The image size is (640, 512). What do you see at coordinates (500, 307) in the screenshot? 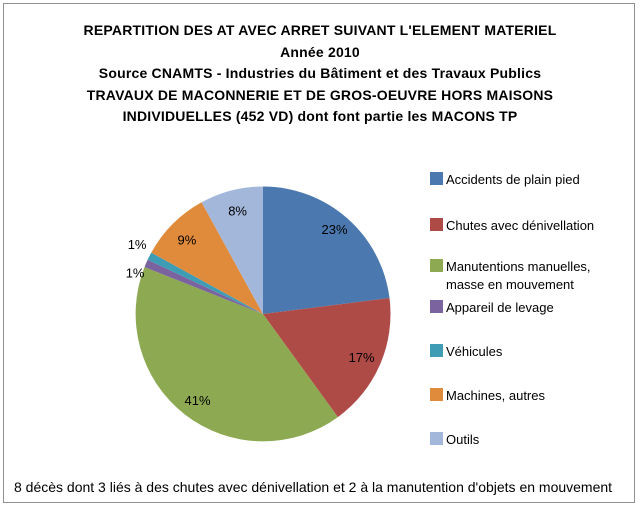
I see `legend-label: Appareil de levage` at bounding box center [500, 307].